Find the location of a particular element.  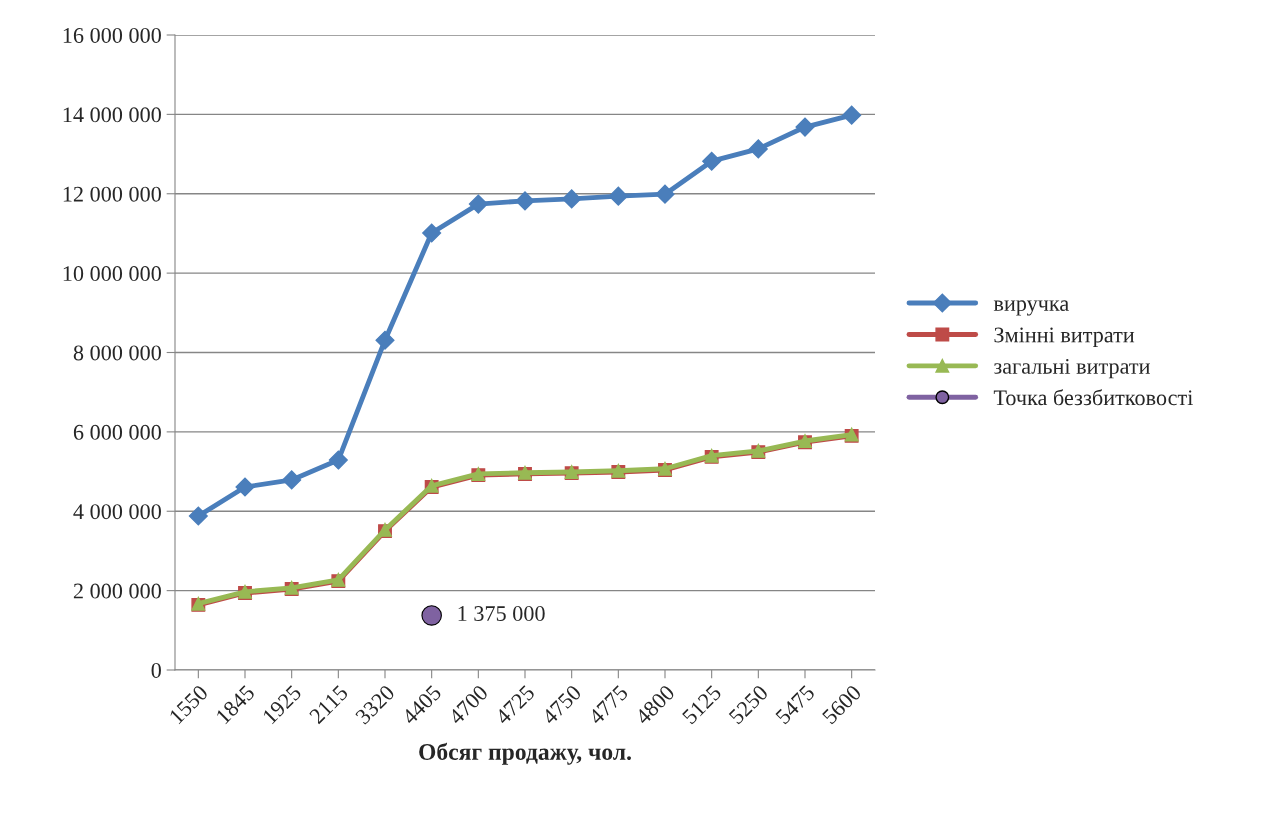

x-tick-label: 4700 is located at coordinates (468, 705).